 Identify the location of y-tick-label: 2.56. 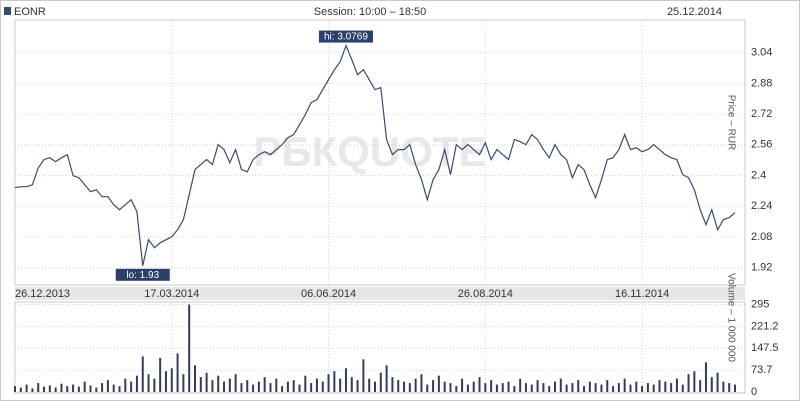
(761, 145).